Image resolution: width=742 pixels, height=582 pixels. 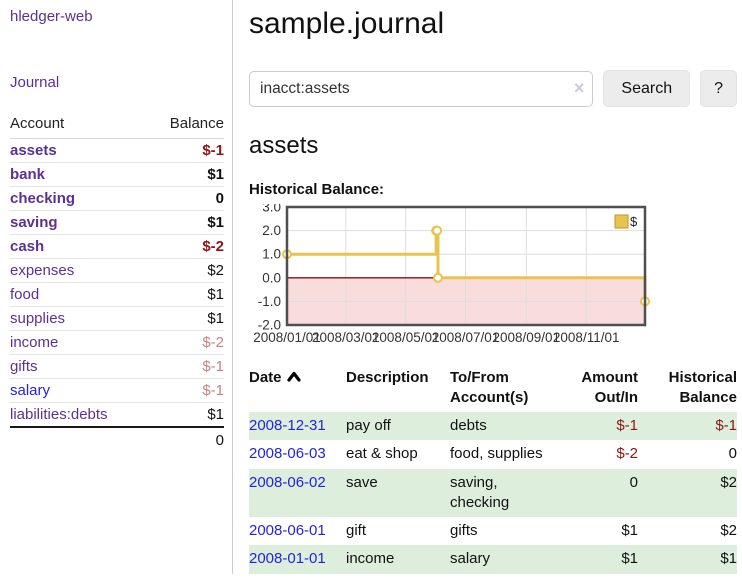 I want to click on svg-text: 2008/03/01, so click(x=346, y=337).